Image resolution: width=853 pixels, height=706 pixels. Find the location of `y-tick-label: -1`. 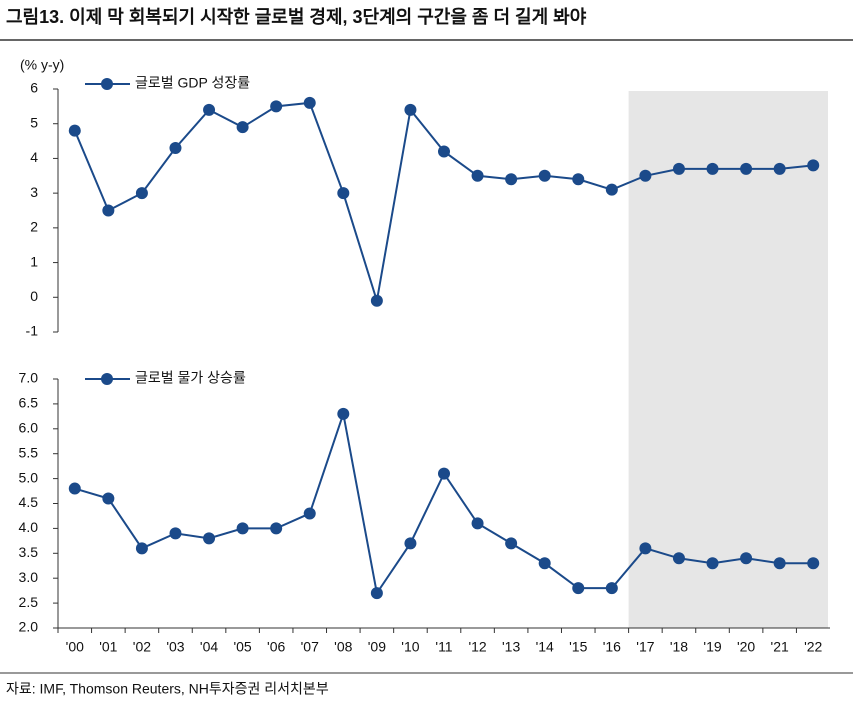

y-tick-label: -1 is located at coordinates (32, 331).